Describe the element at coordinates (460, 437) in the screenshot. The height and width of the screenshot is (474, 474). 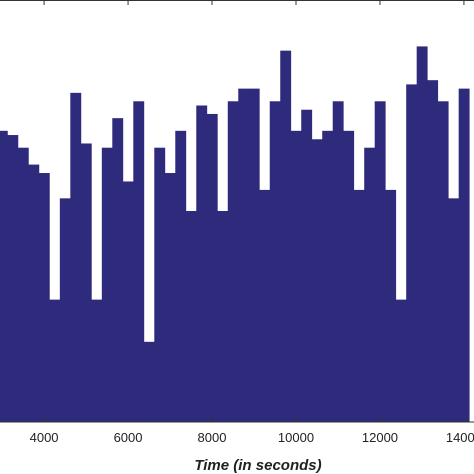
I see `x-tick-label: 14000` at that location.